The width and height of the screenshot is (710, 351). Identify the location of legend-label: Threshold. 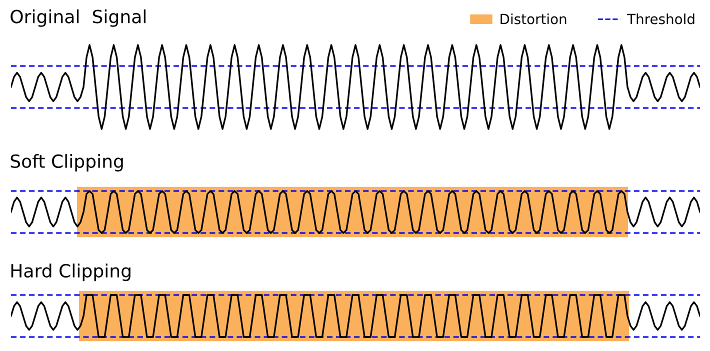
(660, 19).